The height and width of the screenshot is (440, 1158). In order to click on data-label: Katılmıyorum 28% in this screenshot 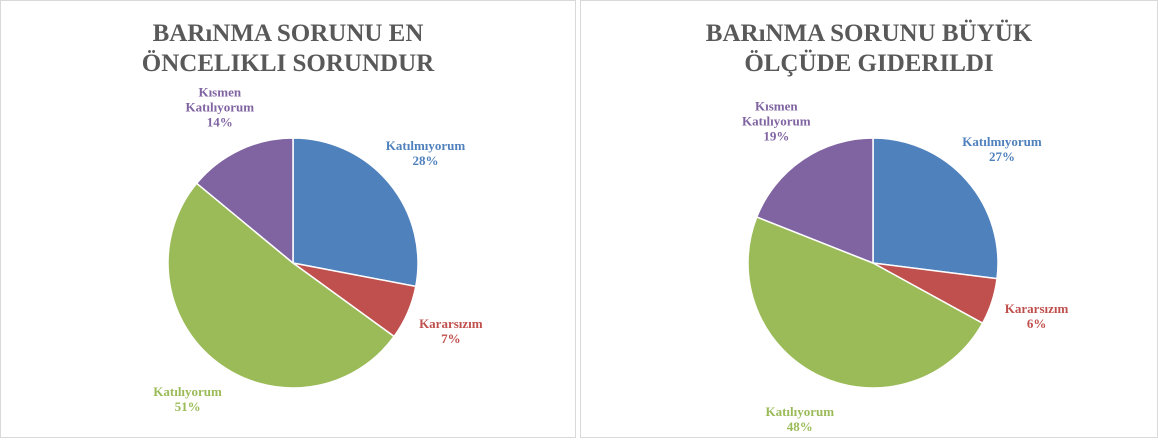, I will do `click(426, 153)`.